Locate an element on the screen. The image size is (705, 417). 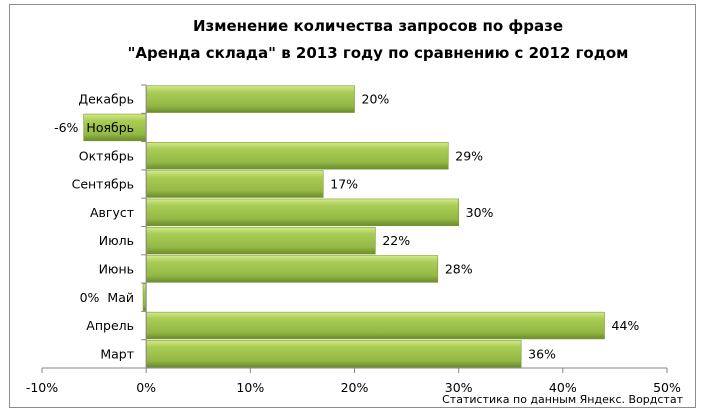
source-note: Статистика по данным Яндекс. Вордстат is located at coordinates (562, 399).